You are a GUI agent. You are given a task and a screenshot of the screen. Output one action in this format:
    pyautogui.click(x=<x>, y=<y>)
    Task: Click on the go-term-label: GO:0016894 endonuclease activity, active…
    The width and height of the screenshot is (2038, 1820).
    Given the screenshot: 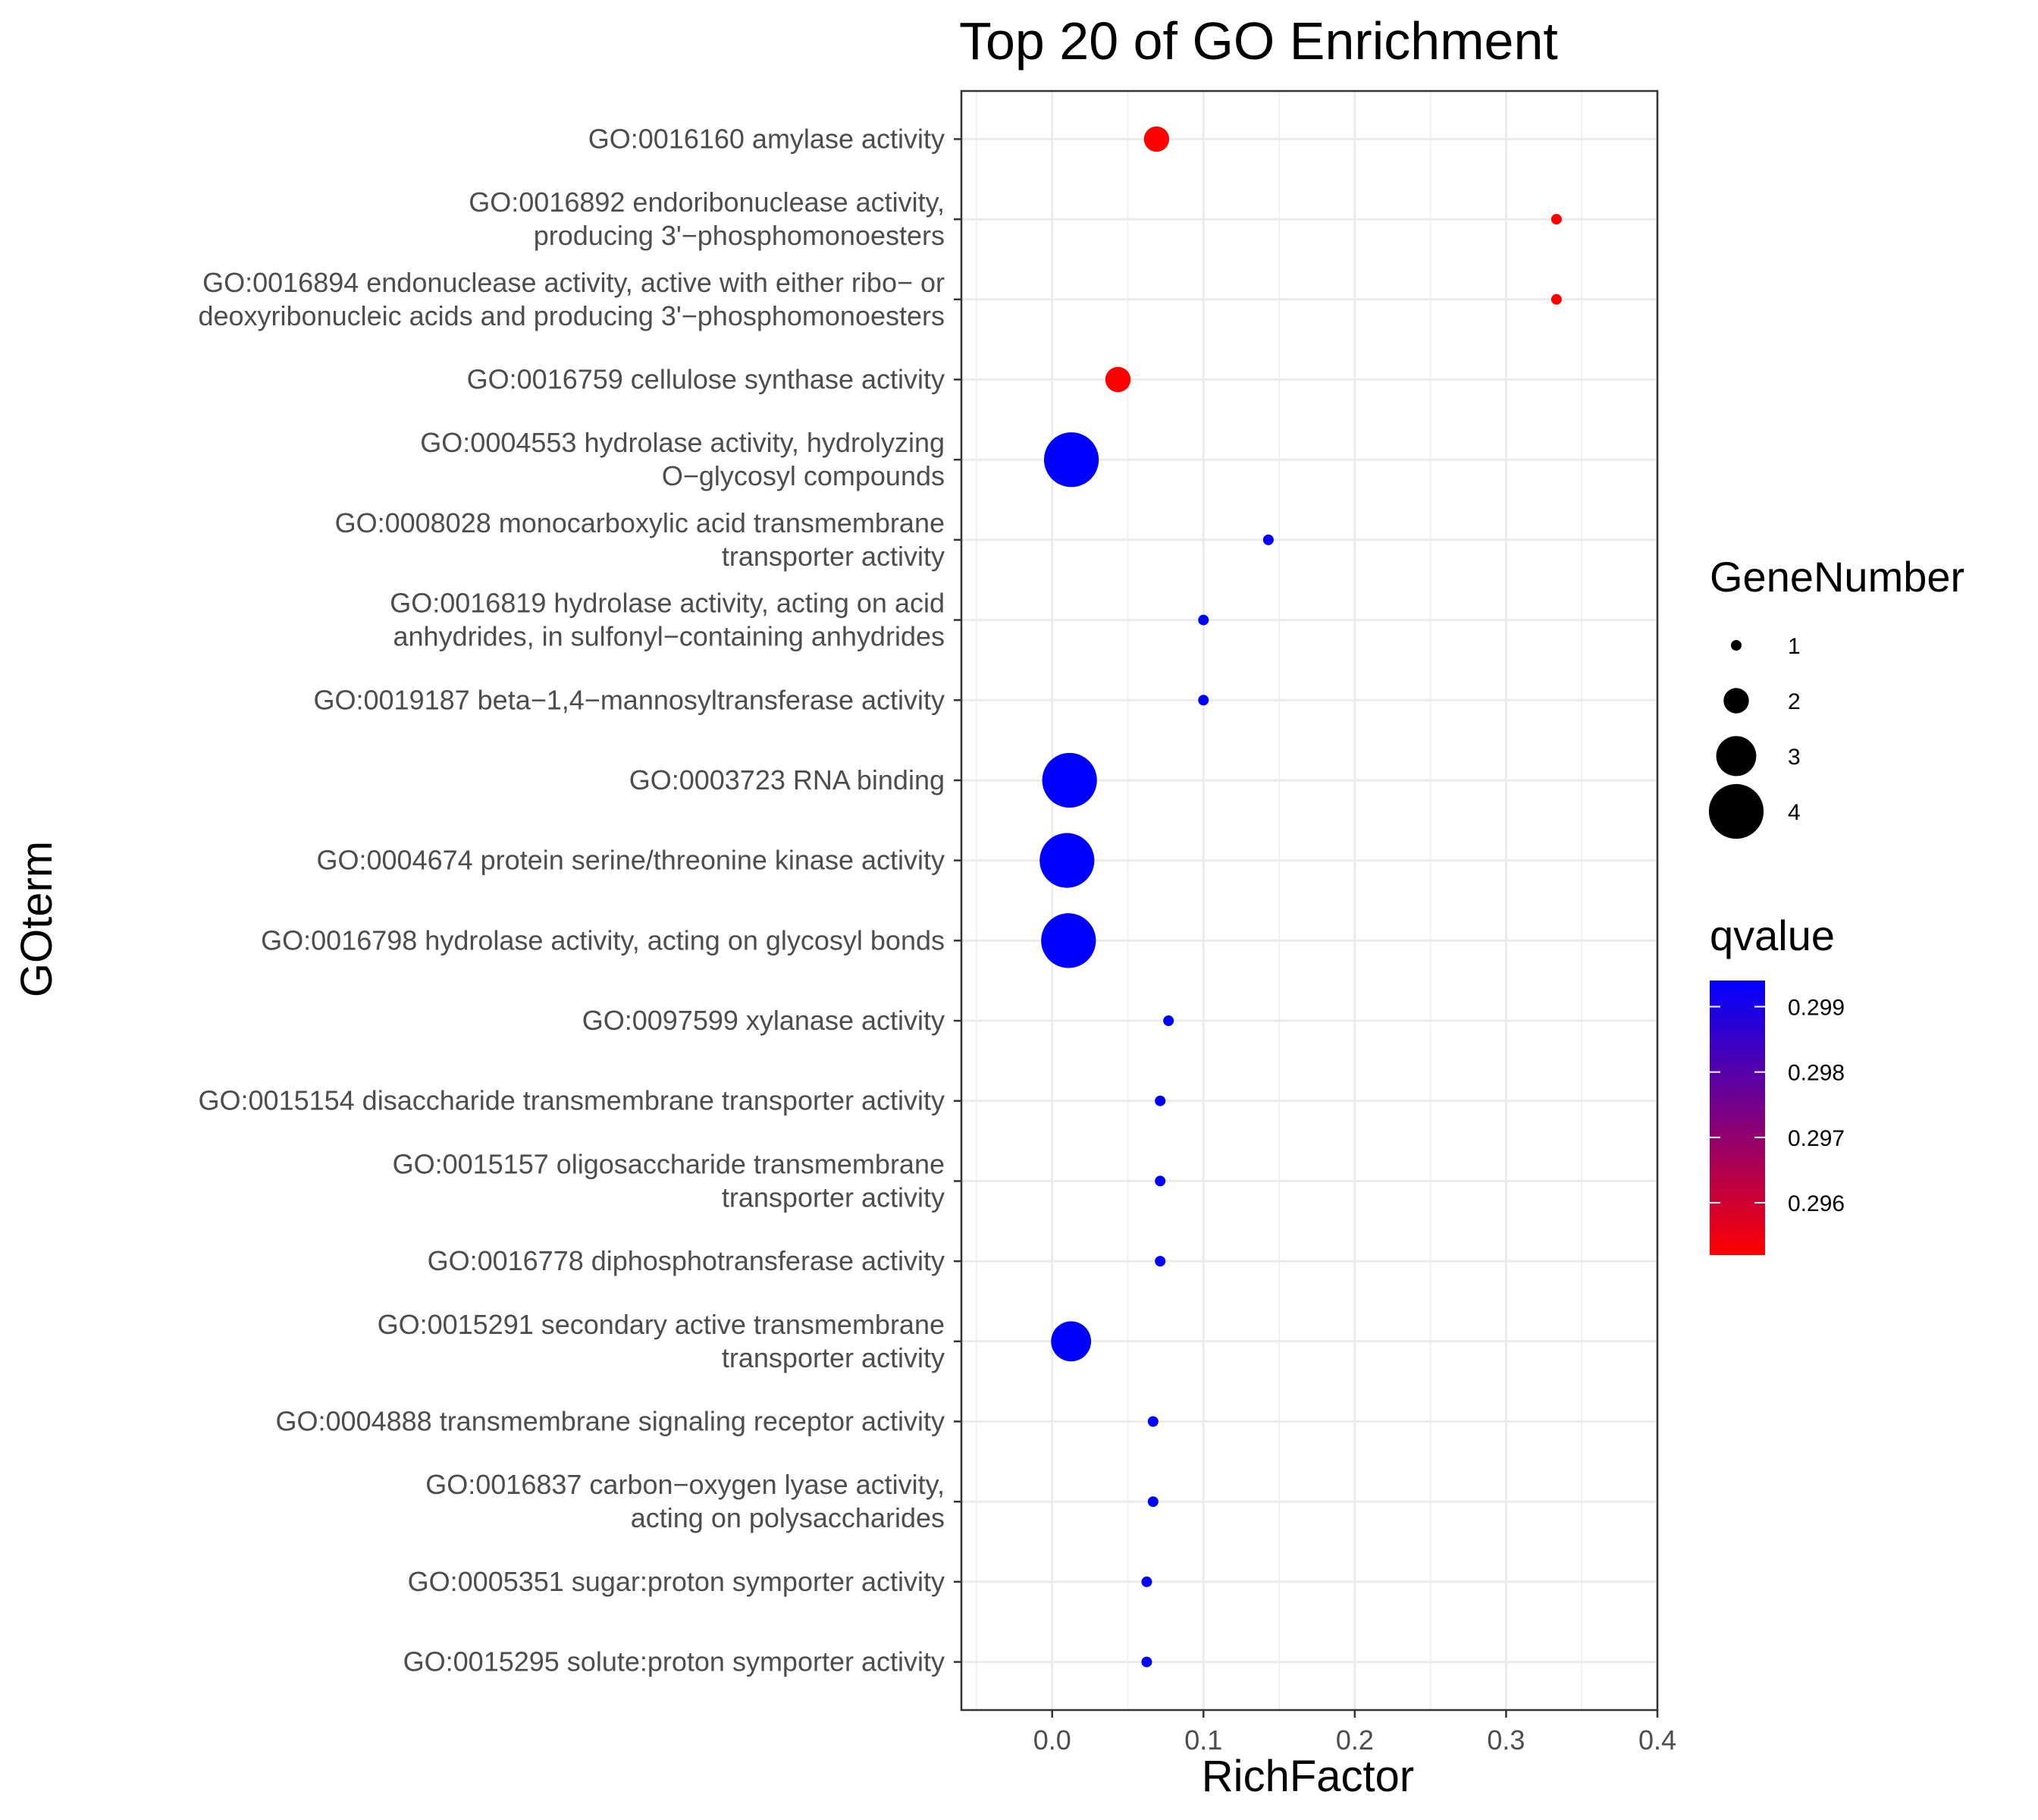 What is the action you would take?
    pyautogui.click(x=573, y=282)
    